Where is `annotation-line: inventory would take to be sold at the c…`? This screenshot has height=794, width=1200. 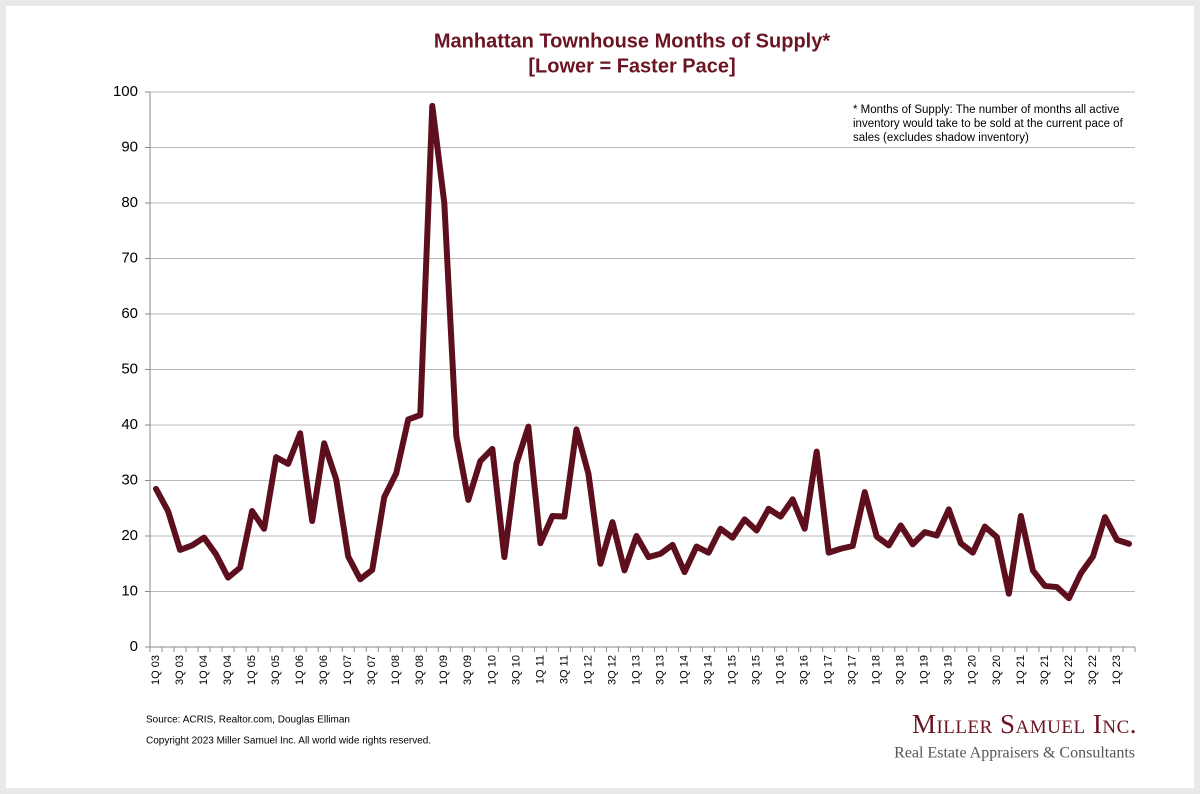 annotation-line: inventory would take to be sold at the c… is located at coordinates (988, 124).